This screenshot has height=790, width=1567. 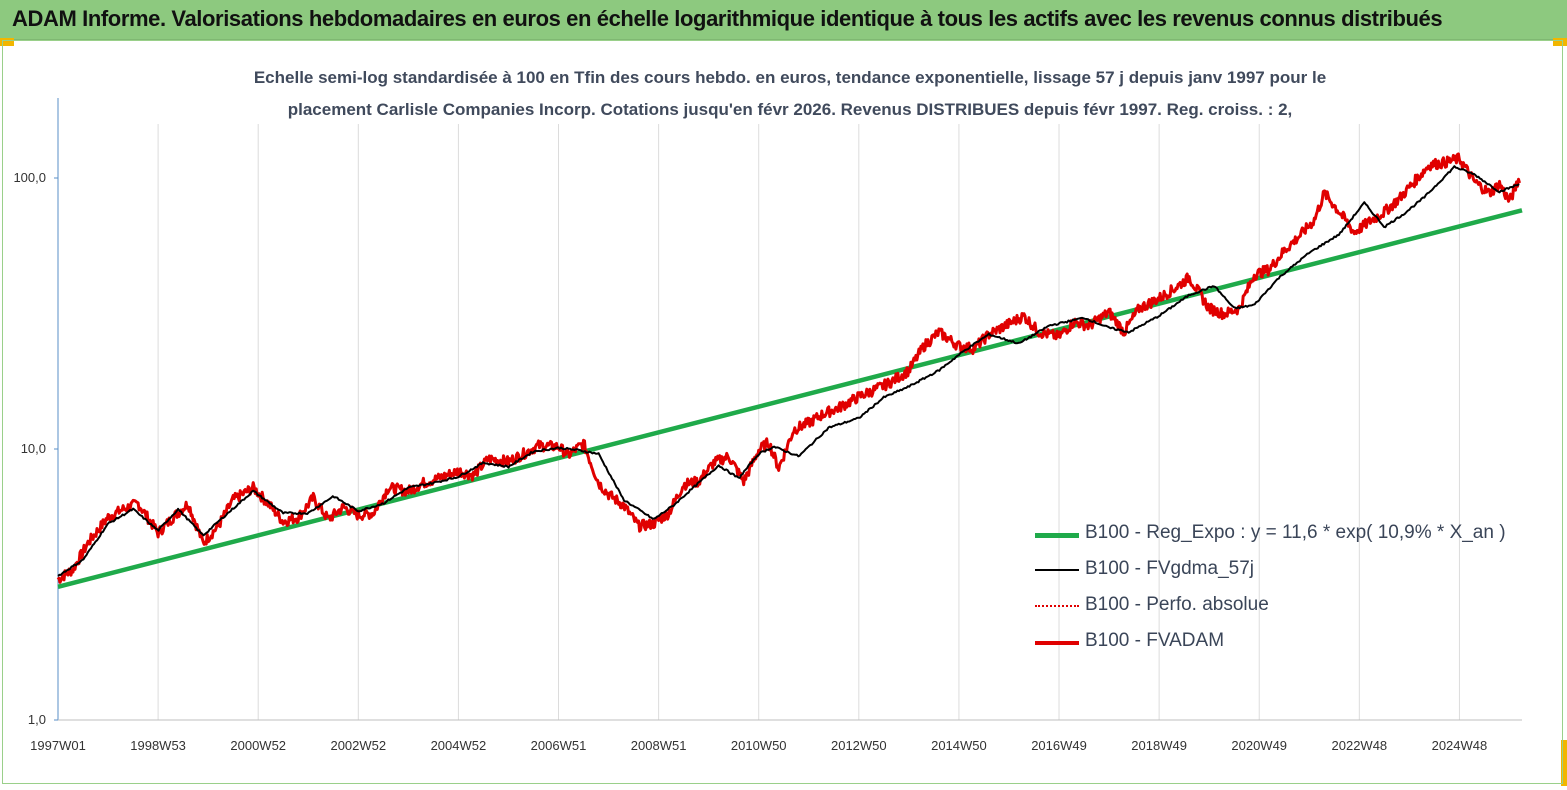 What do you see at coordinates (358, 745) in the screenshot?
I see `x-tick-label: 2002W52` at bounding box center [358, 745].